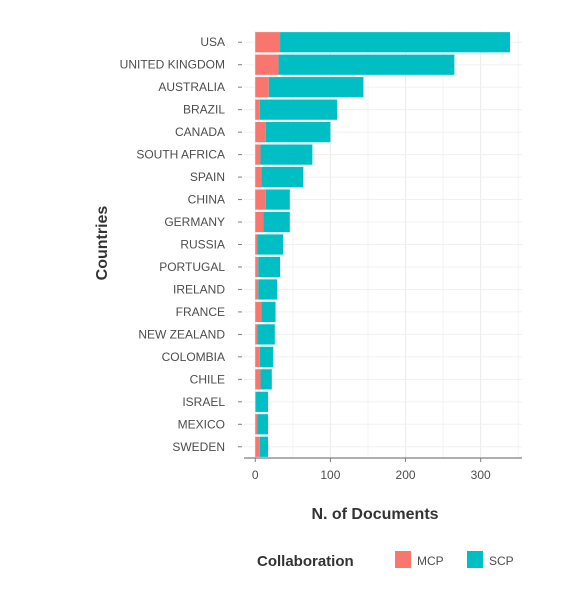 This screenshot has width=585, height=592. Describe the element at coordinates (383, 469) in the screenshot. I see `x-axis: 0 100 200 300` at that location.